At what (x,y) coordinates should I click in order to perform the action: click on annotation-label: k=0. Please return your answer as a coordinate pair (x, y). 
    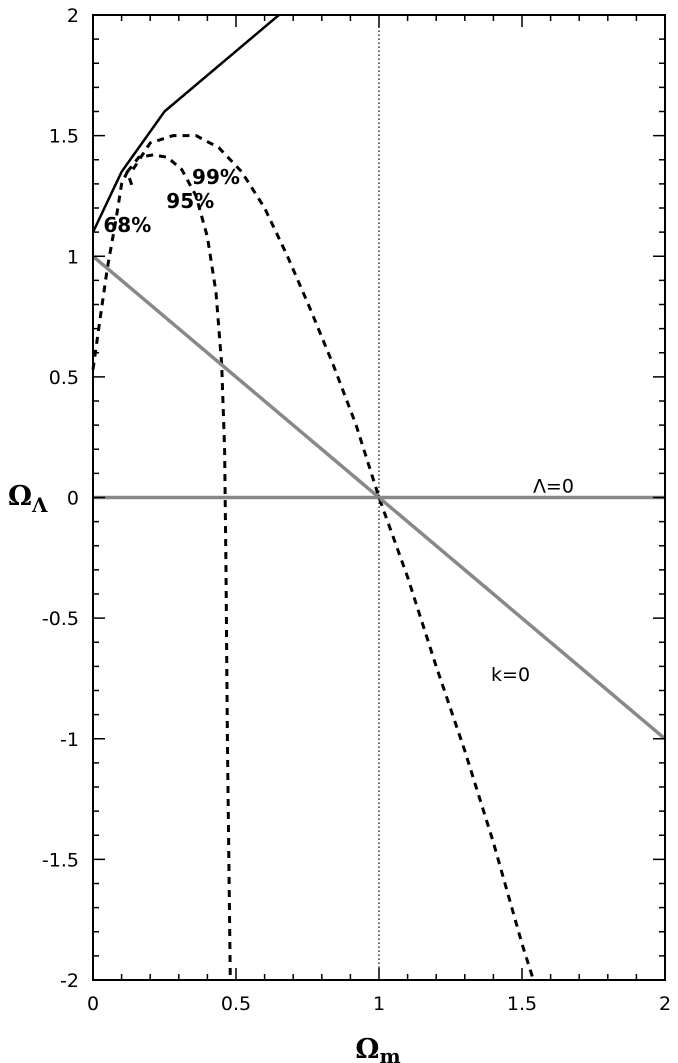
    Looking at the image, I should click on (510, 675).